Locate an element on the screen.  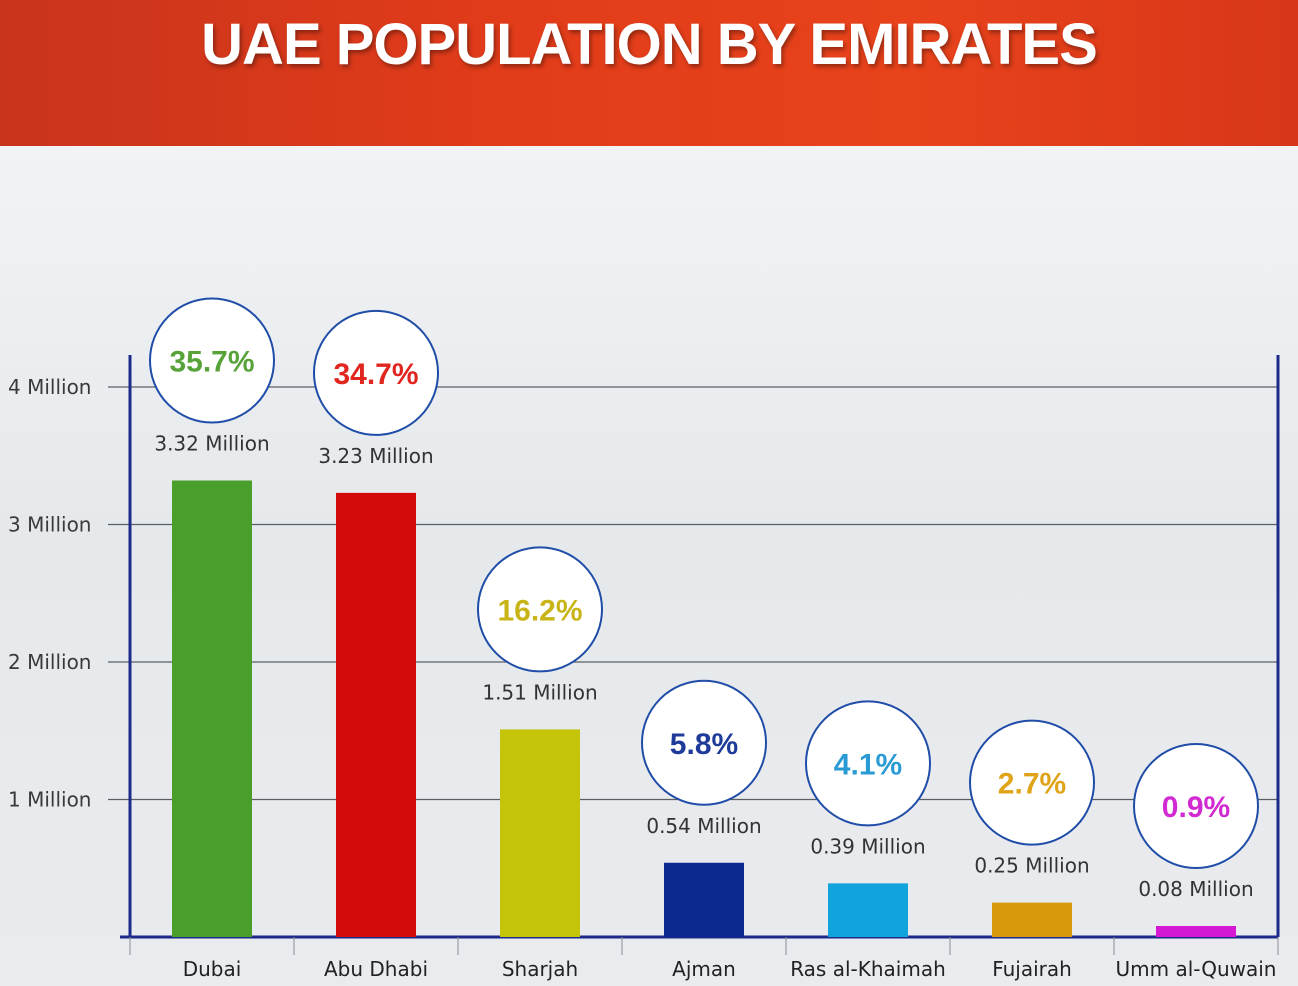
percent-label: 2.7% is located at coordinates (1032, 784).